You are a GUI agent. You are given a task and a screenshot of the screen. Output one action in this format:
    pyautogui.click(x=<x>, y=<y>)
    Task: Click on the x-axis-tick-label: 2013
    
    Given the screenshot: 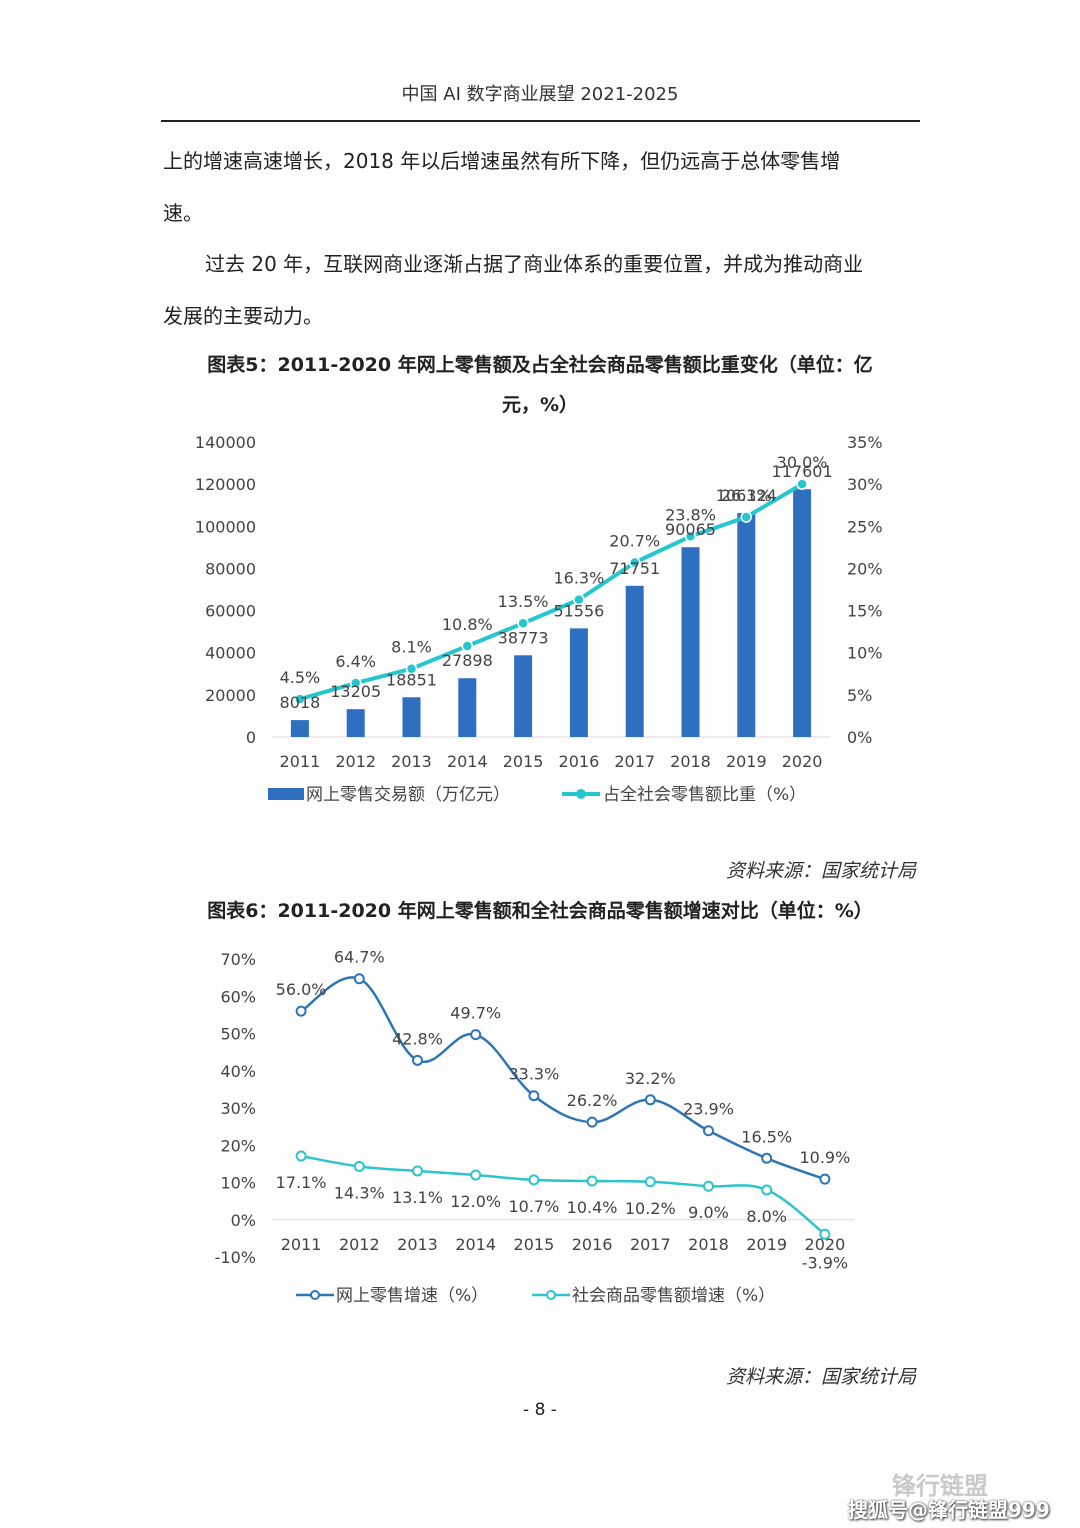 What is the action you would take?
    pyautogui.click(x=417, y=1244)
    